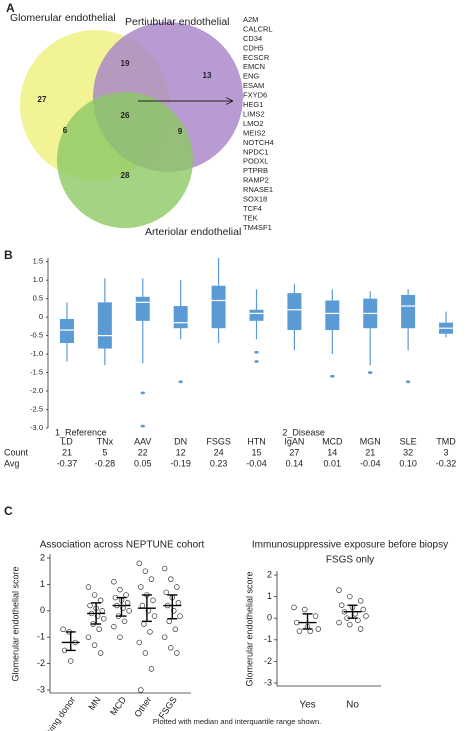 Image resolution: width=474 pixels, height=731 pixels. I want to click on axes, so click(120, 624).